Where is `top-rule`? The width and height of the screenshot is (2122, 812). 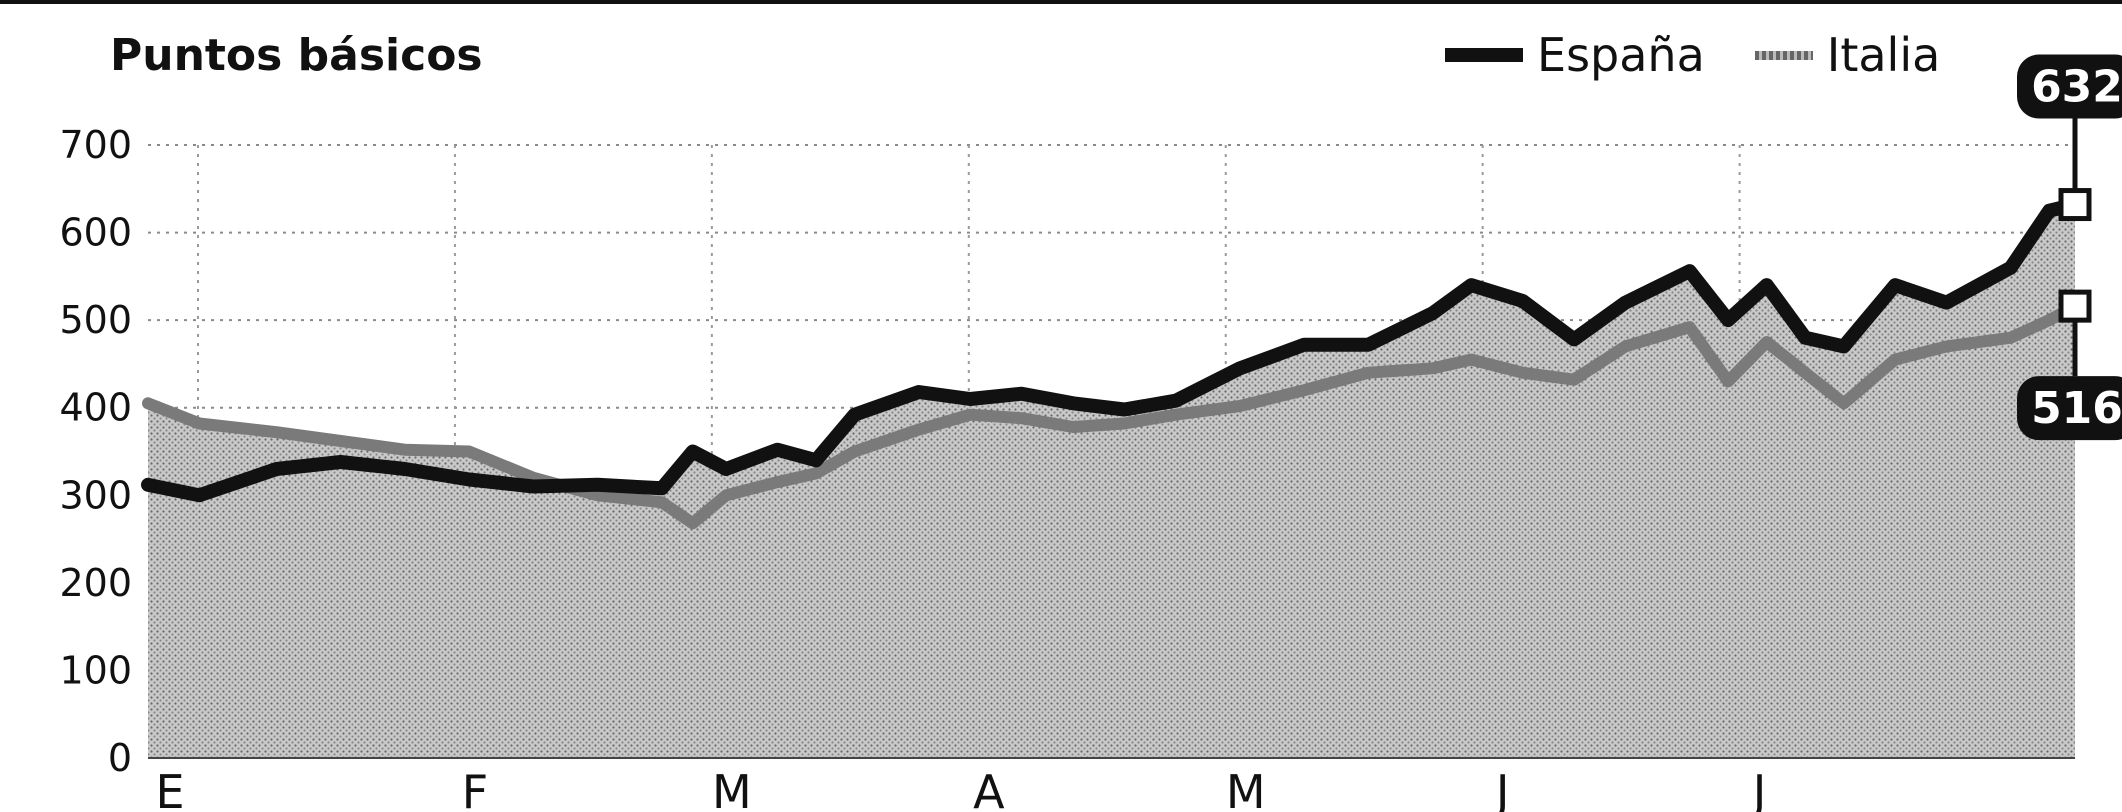
top-rule is located at coordinates (1061, 2).